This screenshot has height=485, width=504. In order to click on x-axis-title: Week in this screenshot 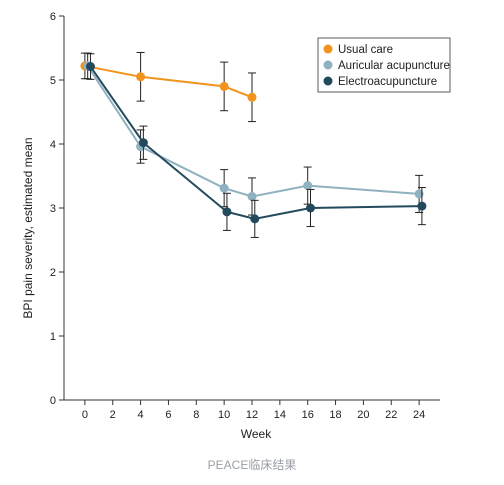, I will do `click(256, 434)`.